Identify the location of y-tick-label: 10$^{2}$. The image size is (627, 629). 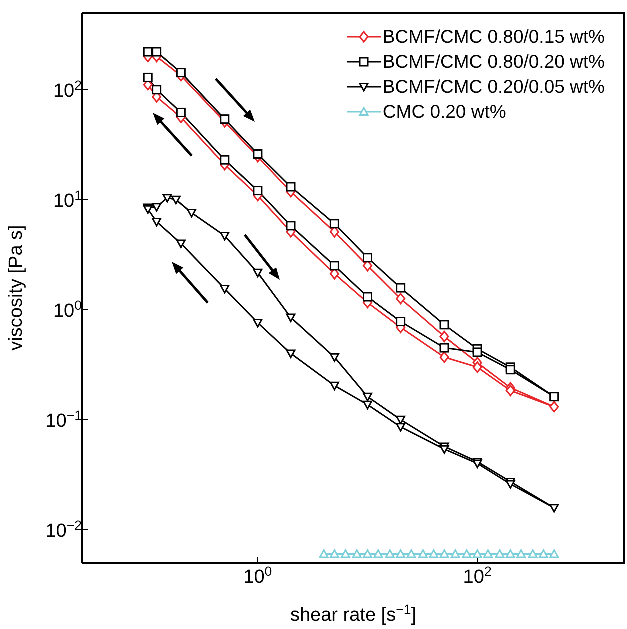
(67, 89).